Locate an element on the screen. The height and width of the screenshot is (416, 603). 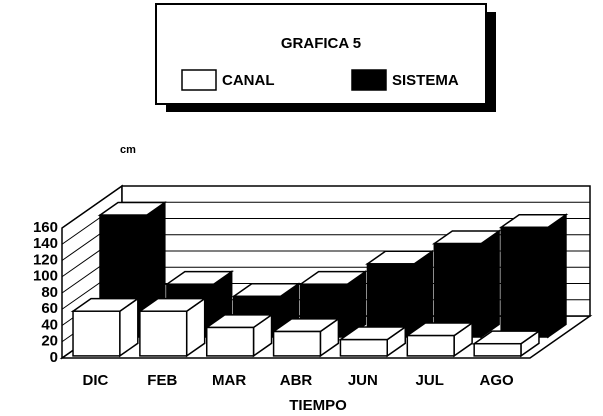
x-tick-label: ABR is located at coordinates (296, 380).